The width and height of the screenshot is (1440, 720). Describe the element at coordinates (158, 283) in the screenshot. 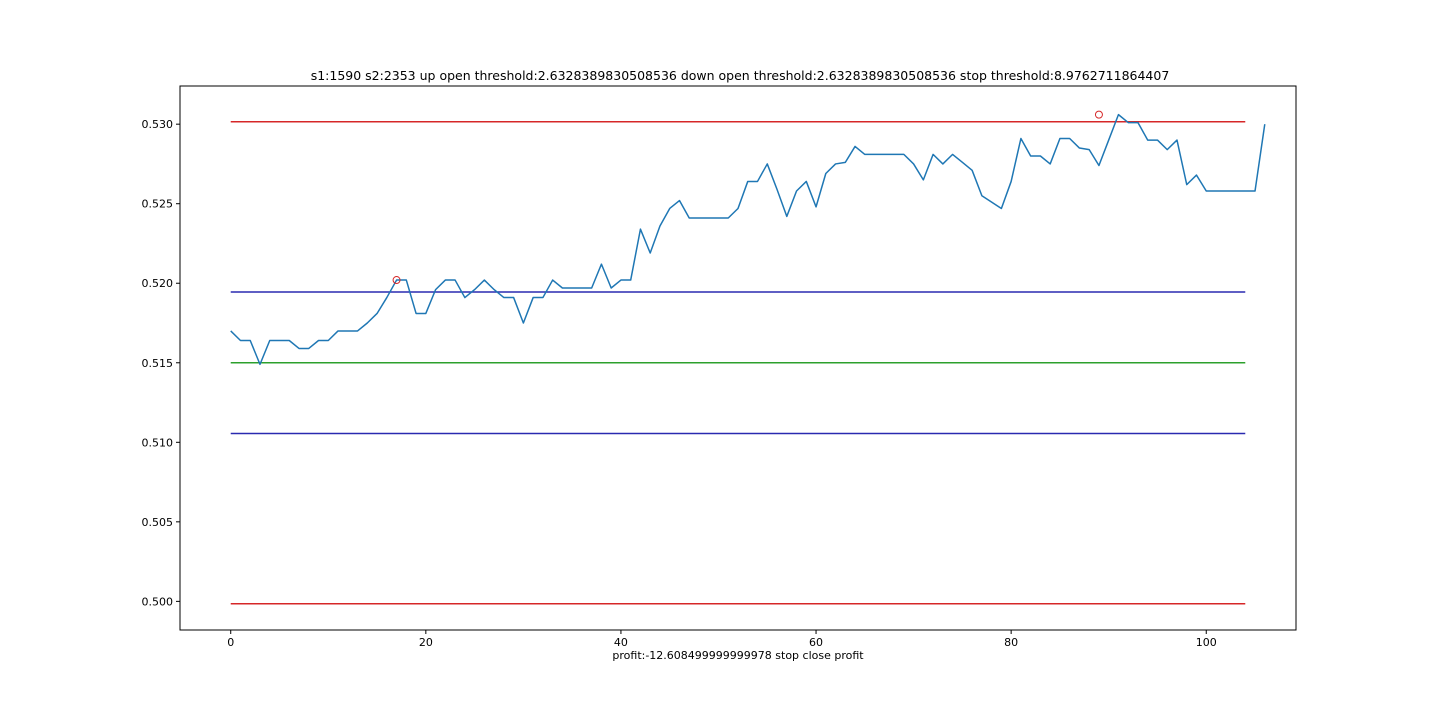

I see `y-tick-label: 0.520` at that location.